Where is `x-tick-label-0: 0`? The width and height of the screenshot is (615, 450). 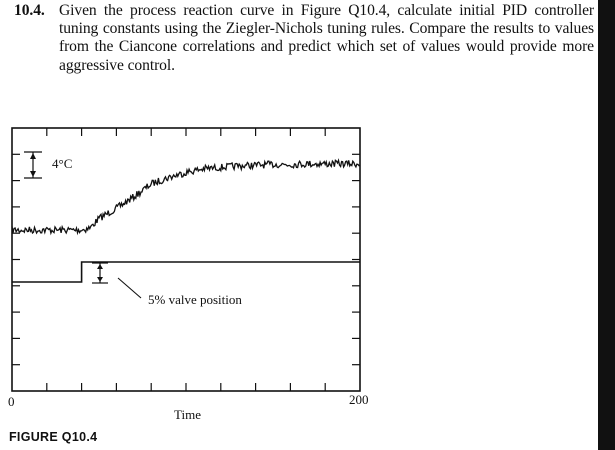 x-tick-label-0: 0 is located at coordinates (11, 401).